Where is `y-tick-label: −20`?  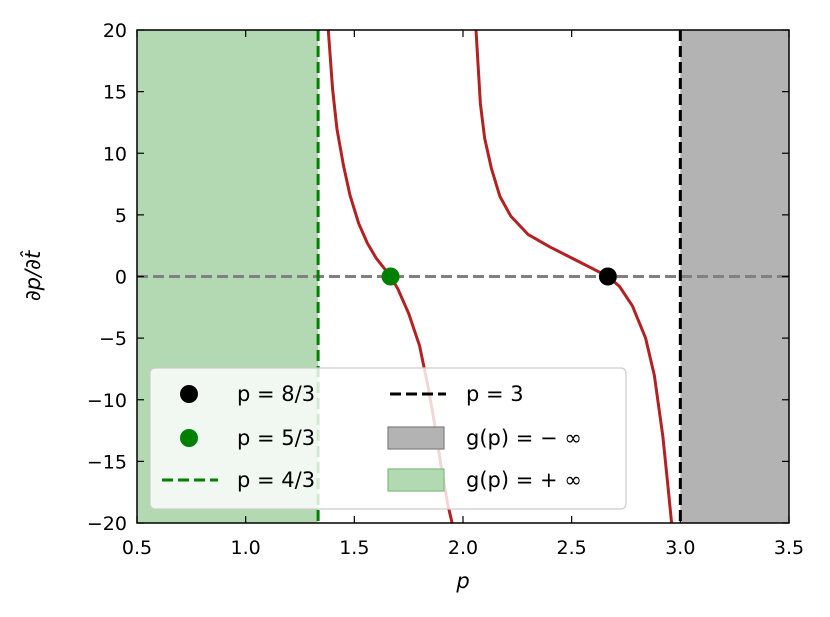 y-tick-label: −20 is located at coordinates (107, 524).